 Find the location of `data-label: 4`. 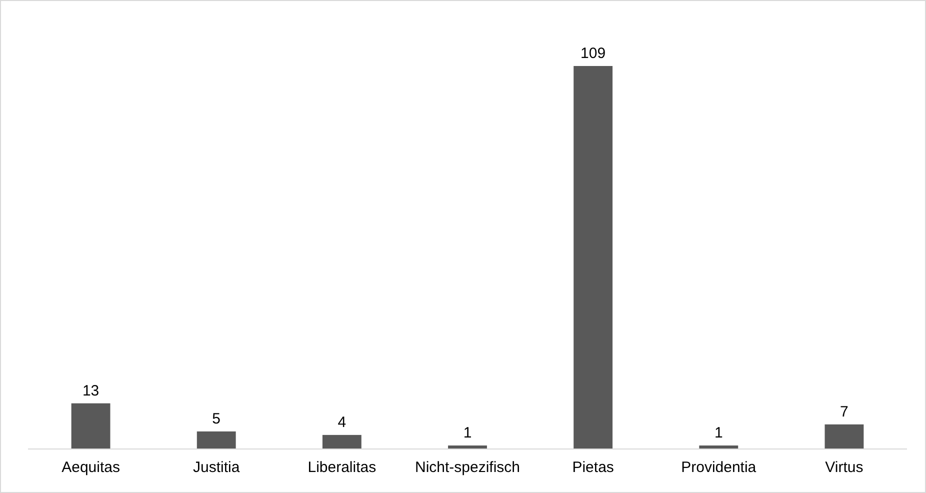

data-label: 4 is located at coordinates (342, 422).